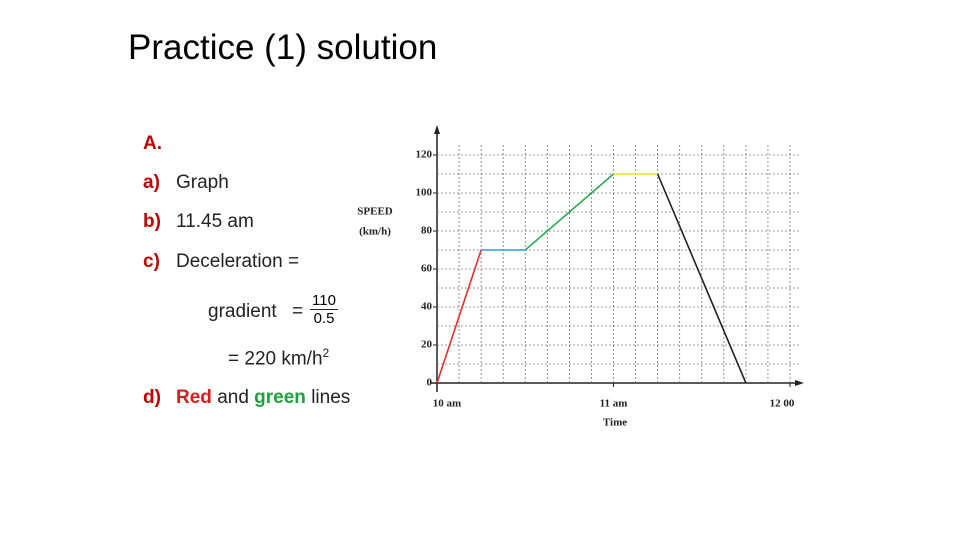 This screenshot has height=540, width=960. I want to click on y-label: SPEED, so click(375, 212).